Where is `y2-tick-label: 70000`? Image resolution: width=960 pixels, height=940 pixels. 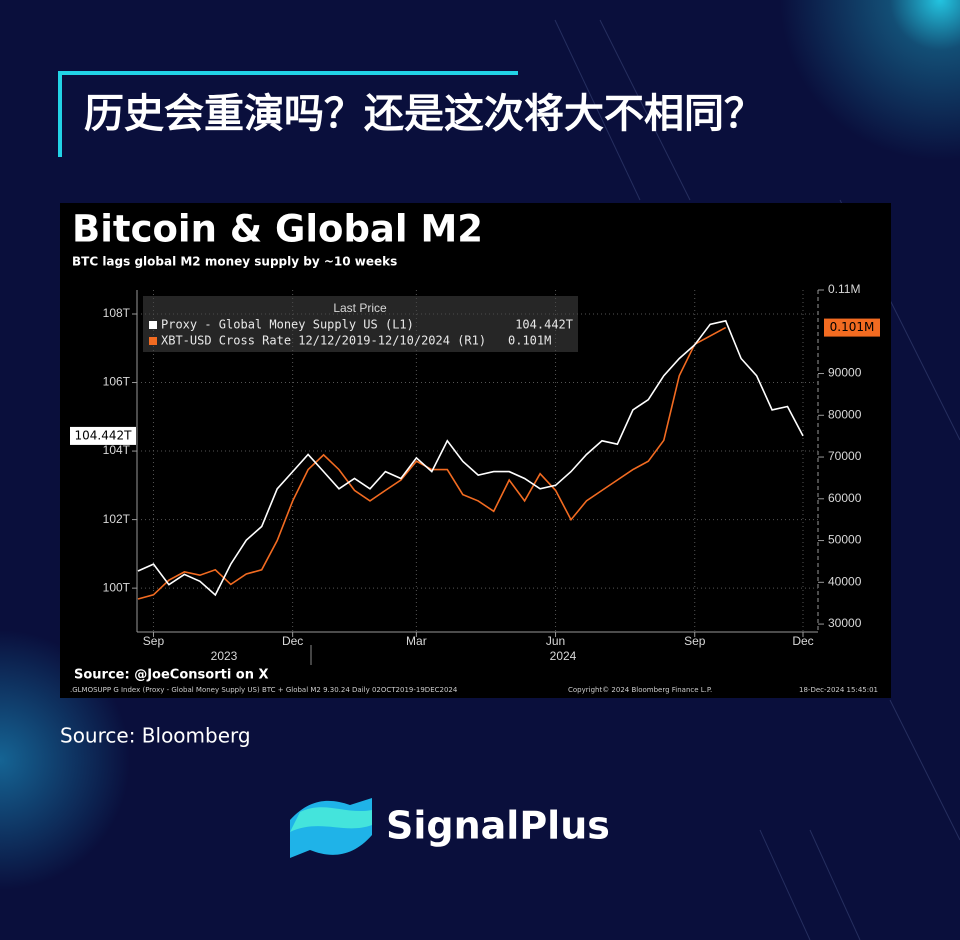
y2-tick-label: 70000 is located at coordinates (845, 456).